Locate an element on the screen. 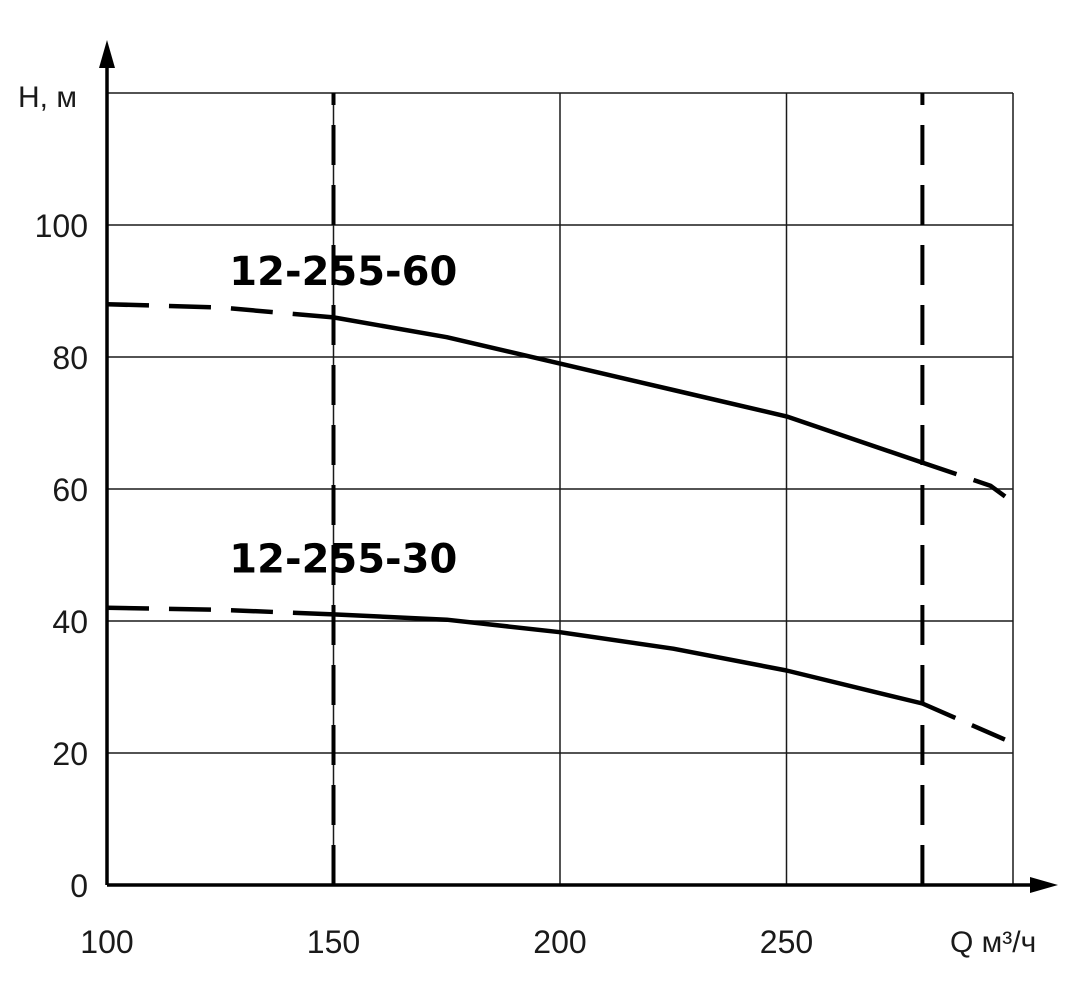  x-tick-label: 100 is located at coordinates (106, 942).